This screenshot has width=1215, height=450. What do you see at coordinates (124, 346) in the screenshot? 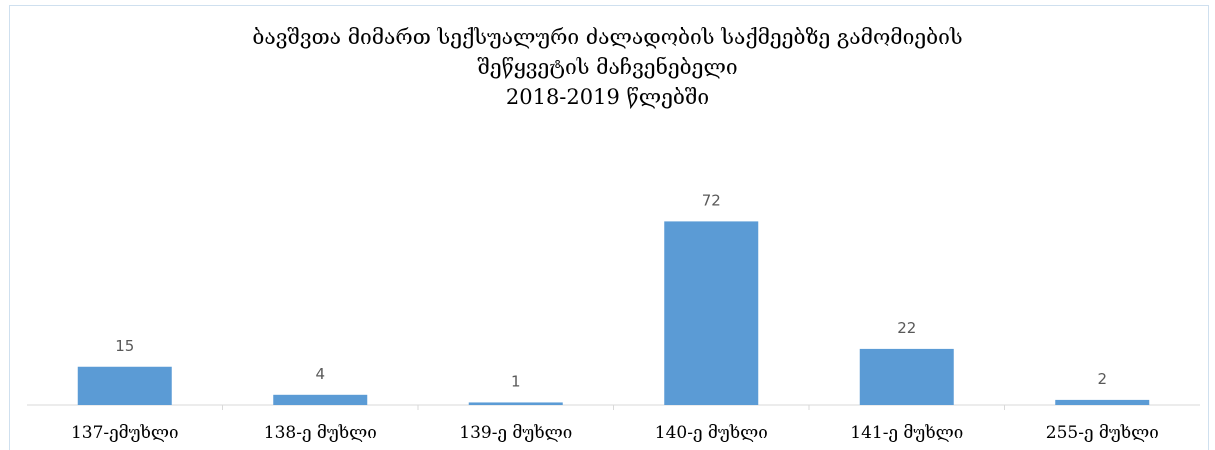
I see `data-label: 15` at bounding box center [124, 346].